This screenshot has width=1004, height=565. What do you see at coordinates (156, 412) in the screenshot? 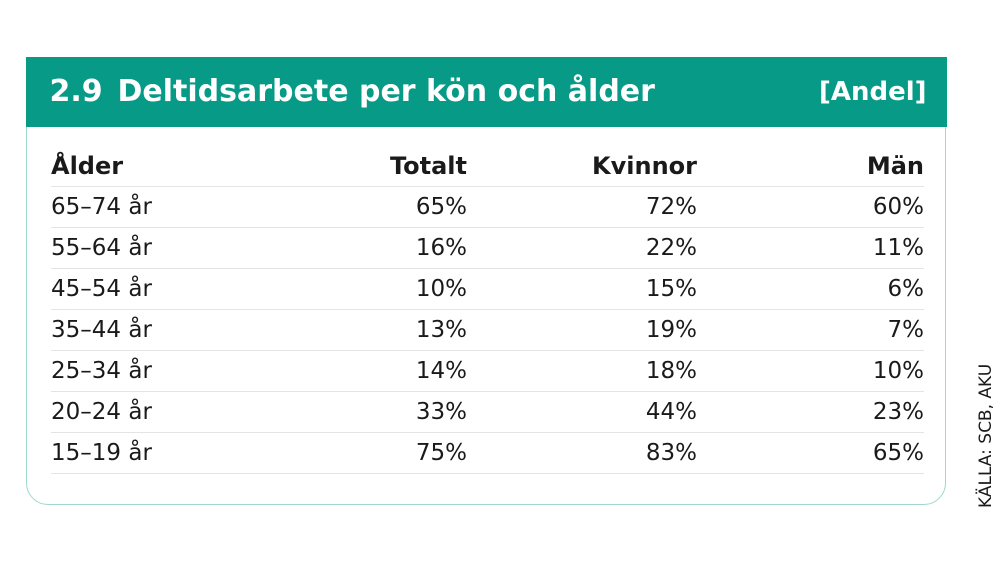
I see `row-label: 20–24 år` at bounding box center [156, 412].